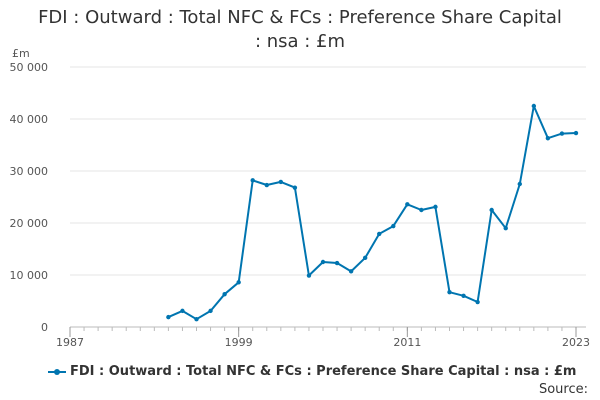  What do you see at coordinates (29, 171) in the screenshot?
I see `y-tick-label: 30 000` at bounding box center [29, 171].